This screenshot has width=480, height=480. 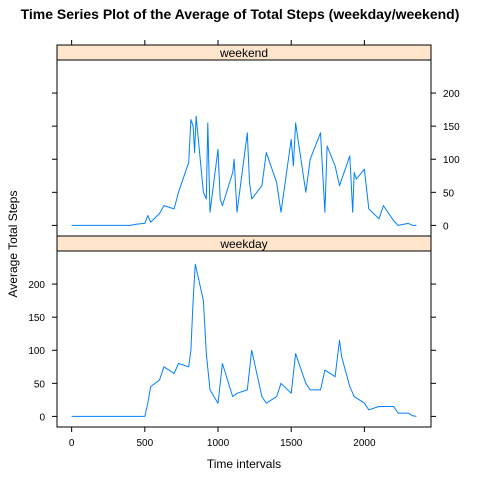 What do you see at coordinates (291, 443) in the screenshot?
I see `x-tick-label: 1500` at bounding box center [291, 443].